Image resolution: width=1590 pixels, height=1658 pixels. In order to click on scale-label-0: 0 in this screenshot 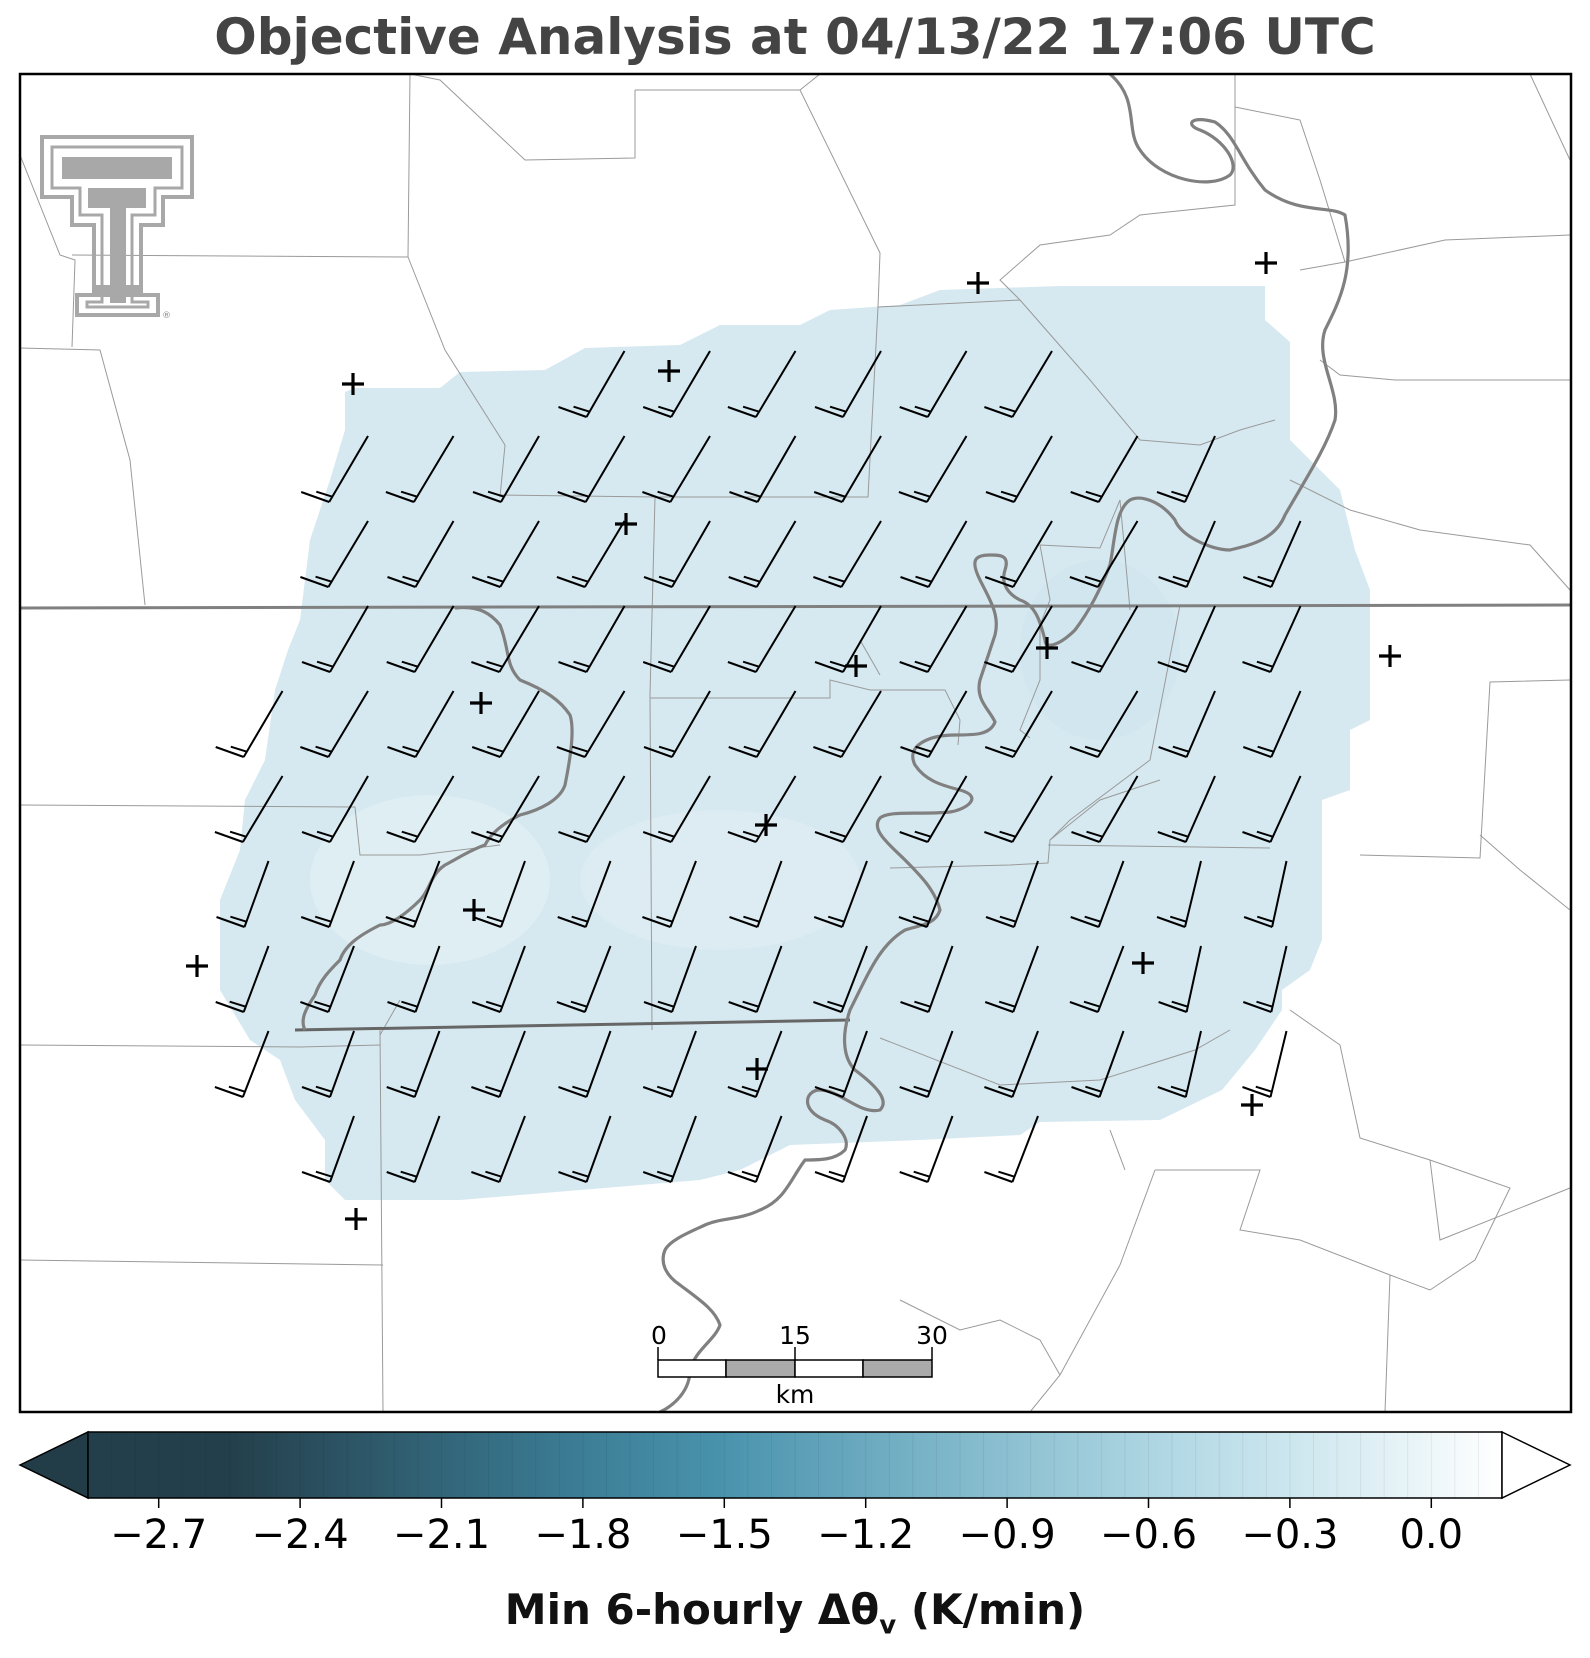, I will do `click(659, 1335)`.